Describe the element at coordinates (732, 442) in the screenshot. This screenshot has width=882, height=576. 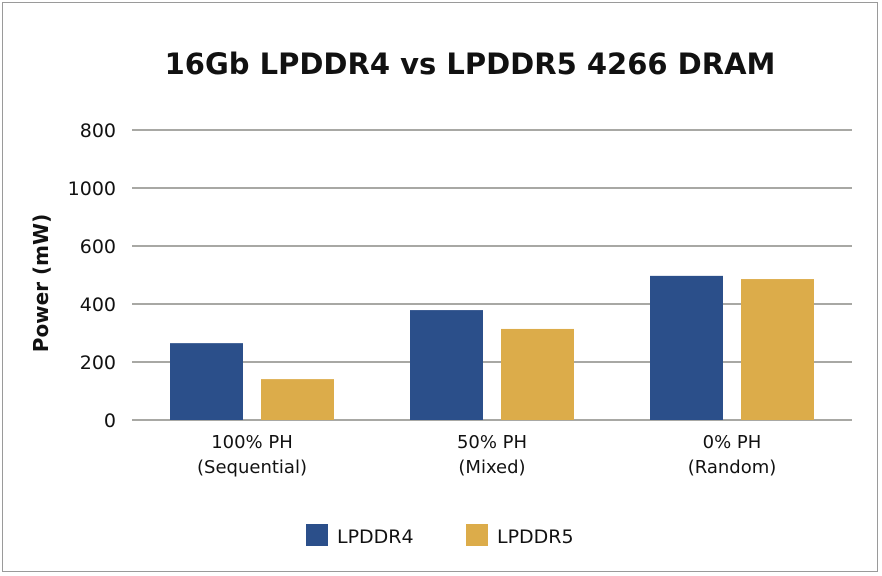
I see `x-tick-label: 0% PH` at that location.